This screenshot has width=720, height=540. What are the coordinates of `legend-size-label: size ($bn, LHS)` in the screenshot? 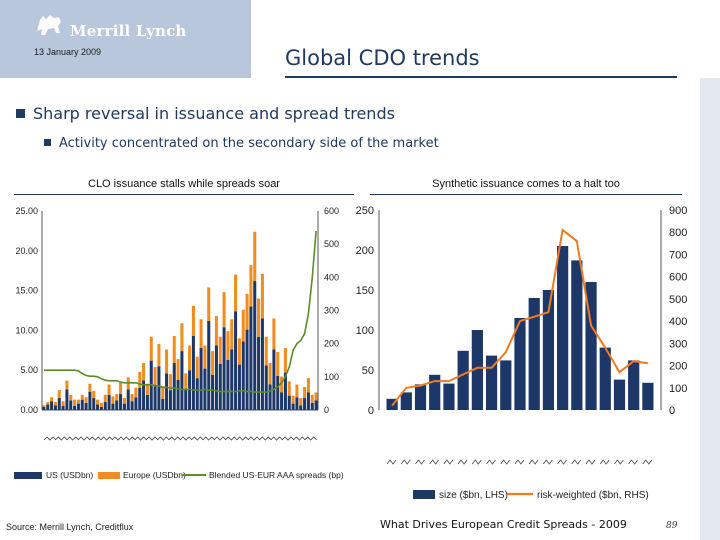 It's located at (473, 495).